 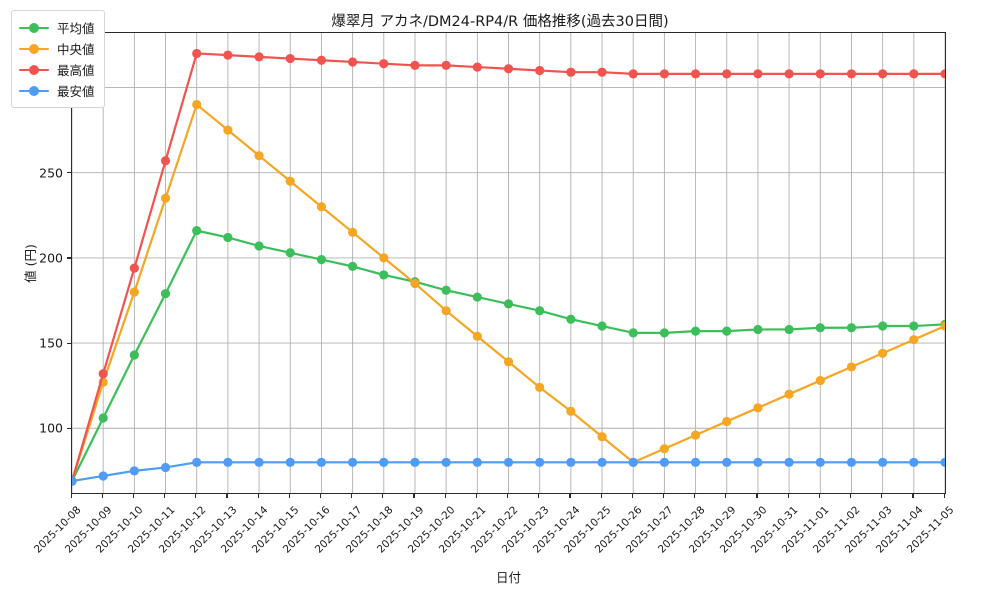 I want to click on legend-item-3: 最安値, so click(x=57, y=90).